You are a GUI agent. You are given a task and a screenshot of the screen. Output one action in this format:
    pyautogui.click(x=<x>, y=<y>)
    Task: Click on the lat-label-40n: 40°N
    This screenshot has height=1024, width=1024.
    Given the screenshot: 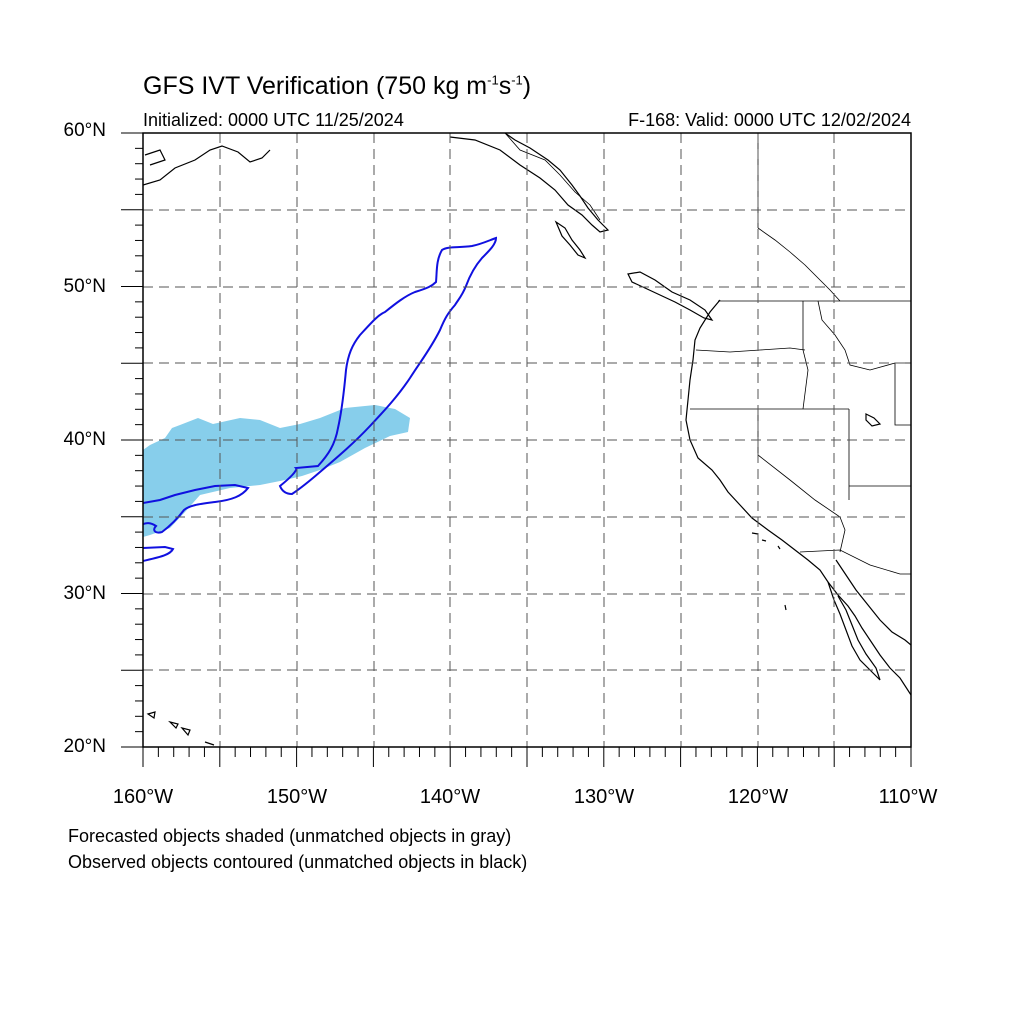 What is the action you would take?
    pyautogui.click(x=84, y=439)
    